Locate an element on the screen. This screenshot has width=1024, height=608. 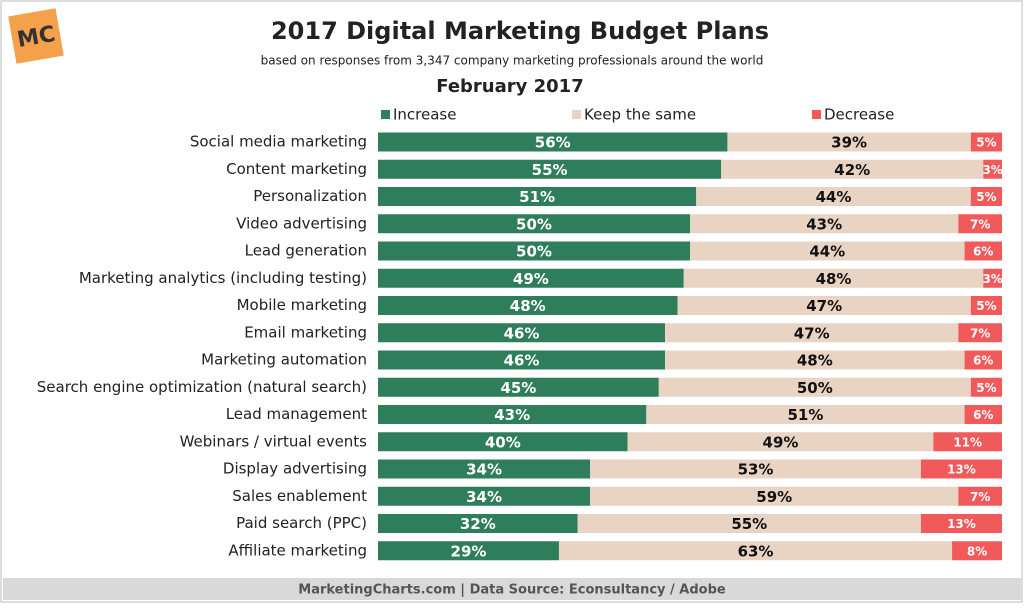
chart-title: 2017 Digital Marketing Budget Plans is located at coordinates (520, 31).